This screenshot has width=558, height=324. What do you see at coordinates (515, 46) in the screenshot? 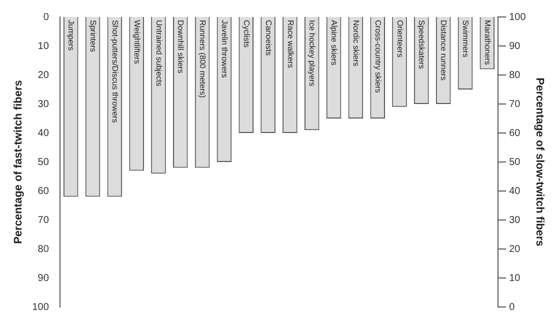
I see `y2-tick-label: 90` at bounding box center [515, 46].